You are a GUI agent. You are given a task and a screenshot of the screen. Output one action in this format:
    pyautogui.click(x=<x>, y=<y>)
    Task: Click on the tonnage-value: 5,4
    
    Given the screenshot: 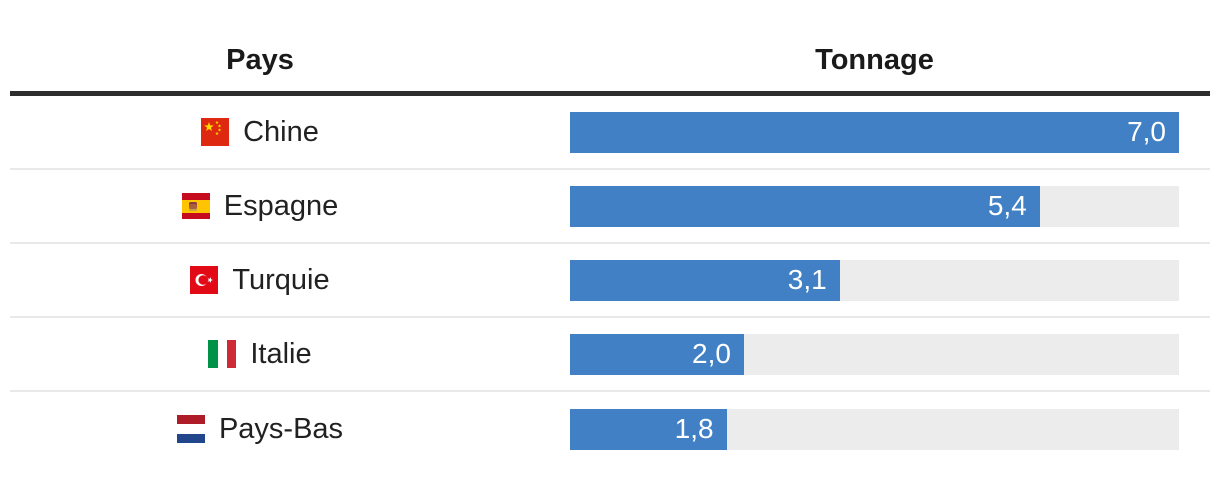 What is the action you would take?
    pyautogui.click(x=1007, y=205)
    